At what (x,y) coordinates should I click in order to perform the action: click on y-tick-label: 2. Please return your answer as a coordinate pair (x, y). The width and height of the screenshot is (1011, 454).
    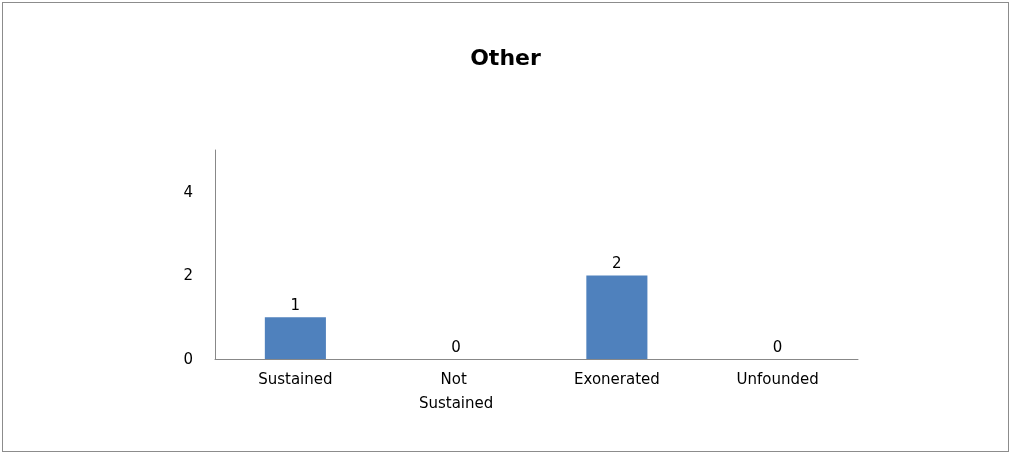
    Looking at the image, I should click on (188, 275).